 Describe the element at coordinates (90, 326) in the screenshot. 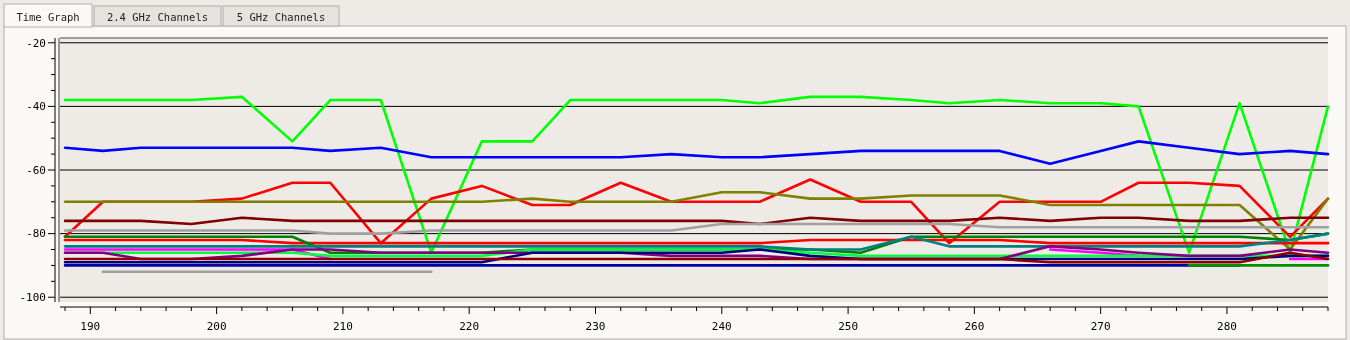

I see `x-tick-label: 190` at that location.